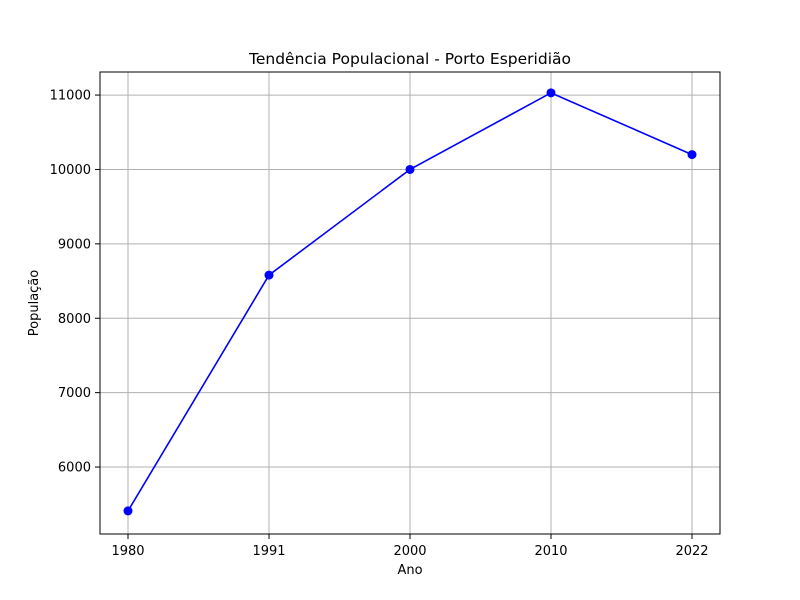 This screenshot has height=600, width=800. Describe the element at coordinates (410, 169) in the screenshot. I see `data-point-2000` at that location.